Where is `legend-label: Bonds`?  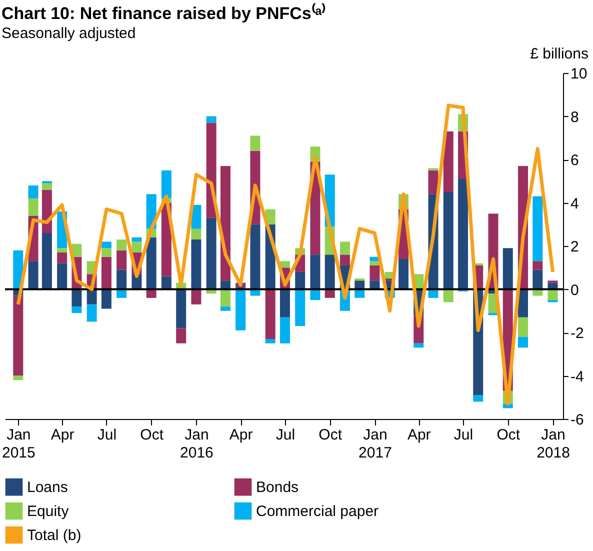
legend-label: Bonds is located at coordinates (277, 487).